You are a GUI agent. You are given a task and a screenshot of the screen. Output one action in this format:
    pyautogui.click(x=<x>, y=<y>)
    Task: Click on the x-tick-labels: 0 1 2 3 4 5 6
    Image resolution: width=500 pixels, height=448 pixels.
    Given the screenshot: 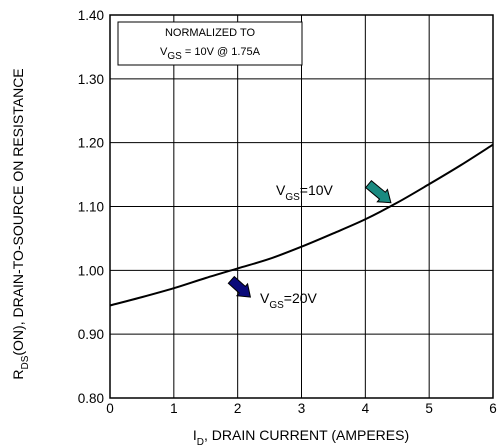 What is the action you would take?
    pyautogui.click(x=301, y=408)
    